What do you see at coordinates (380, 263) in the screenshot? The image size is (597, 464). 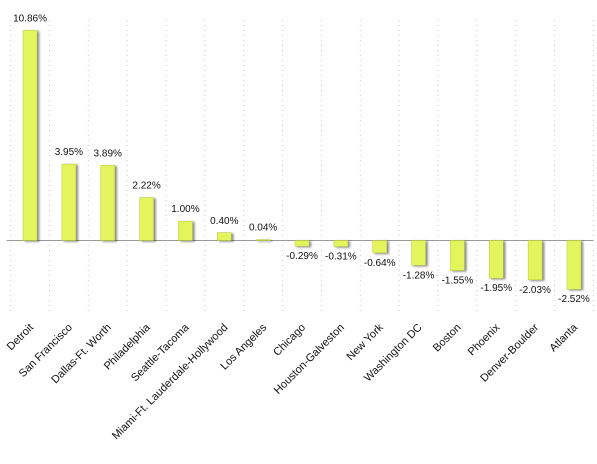 I see `value-label: -0.64%` at bounding box center [380, 263].